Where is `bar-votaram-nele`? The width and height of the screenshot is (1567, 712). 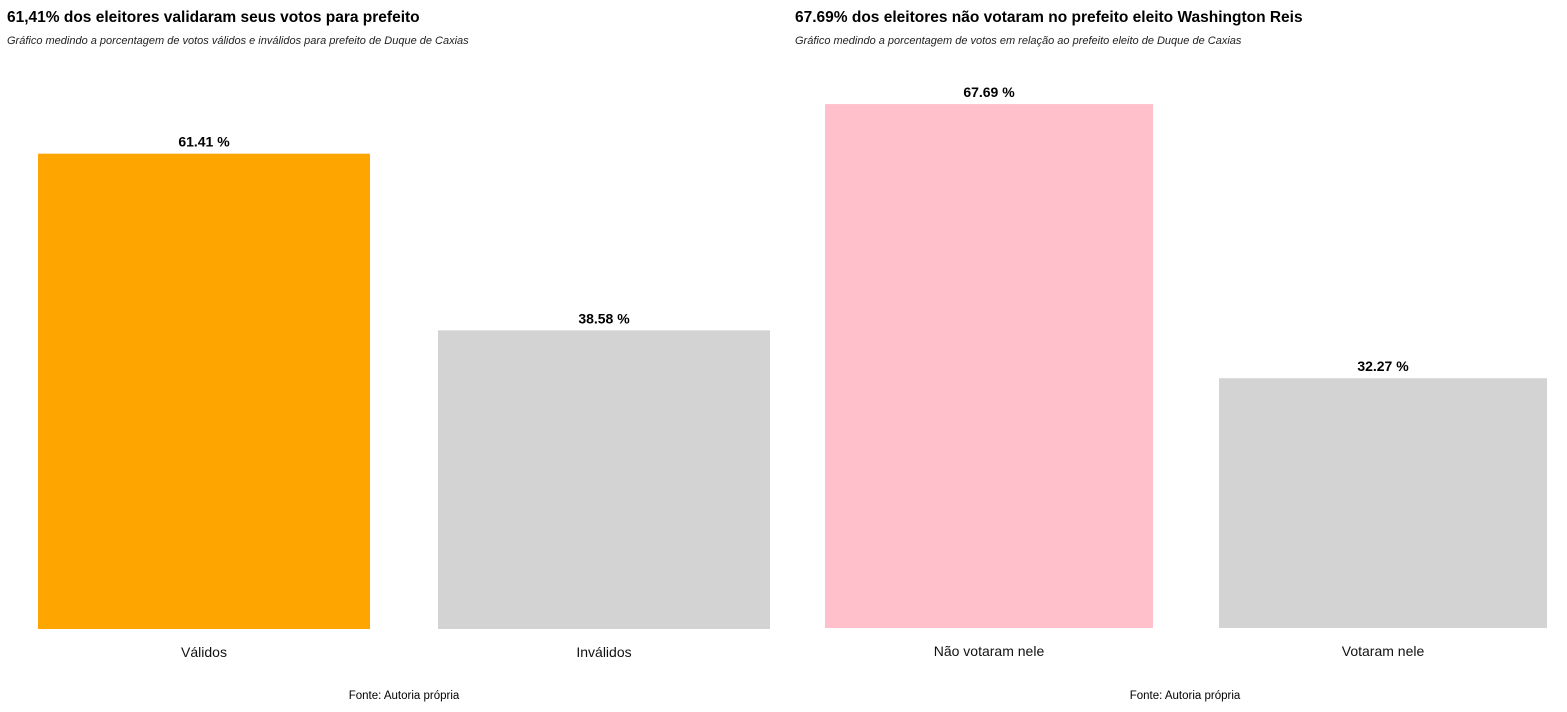 bar-votaram-nele is located at coordinates (1383, 503).